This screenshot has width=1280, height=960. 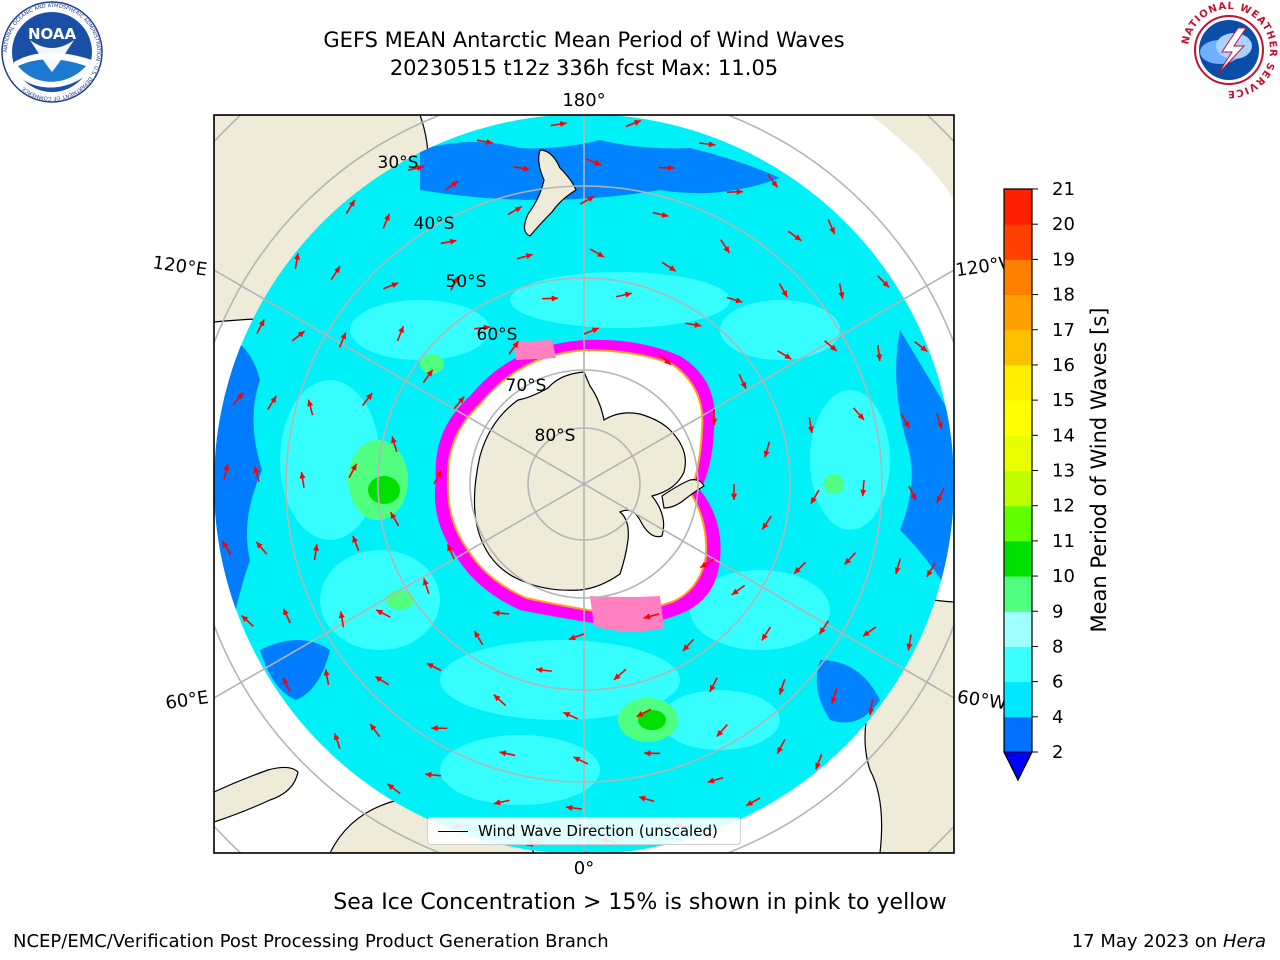 I want to click on colorbar: 2 4 6 8 9 10 11 12 13 14 15 16 17 18 19 20 21, so click(x=1039, y=480).